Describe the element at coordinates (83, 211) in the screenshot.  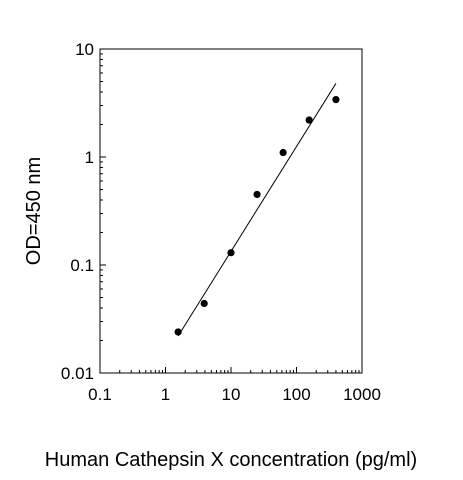
I see `y-axis: 0.01 0.1 1 10` at that location.